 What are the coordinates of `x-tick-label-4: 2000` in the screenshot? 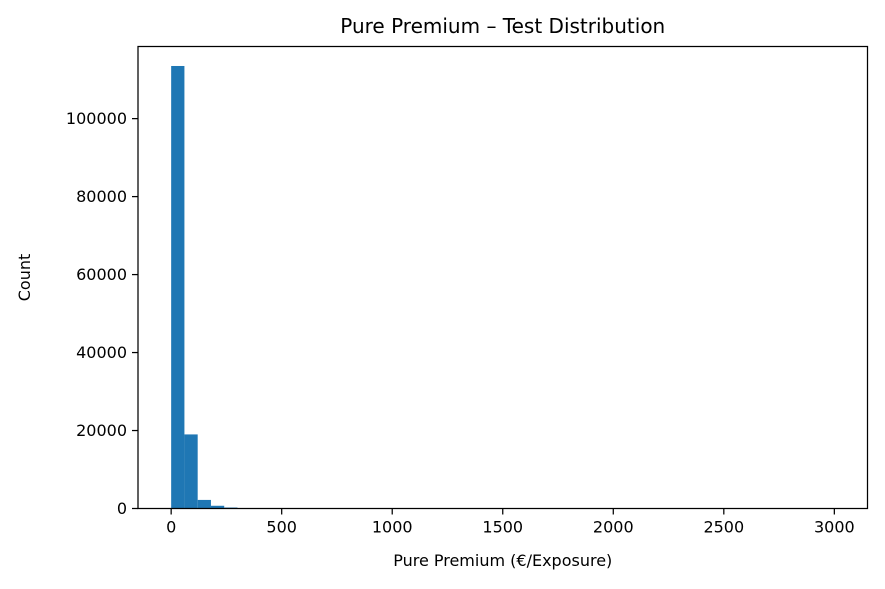 It's located at (613, 527).